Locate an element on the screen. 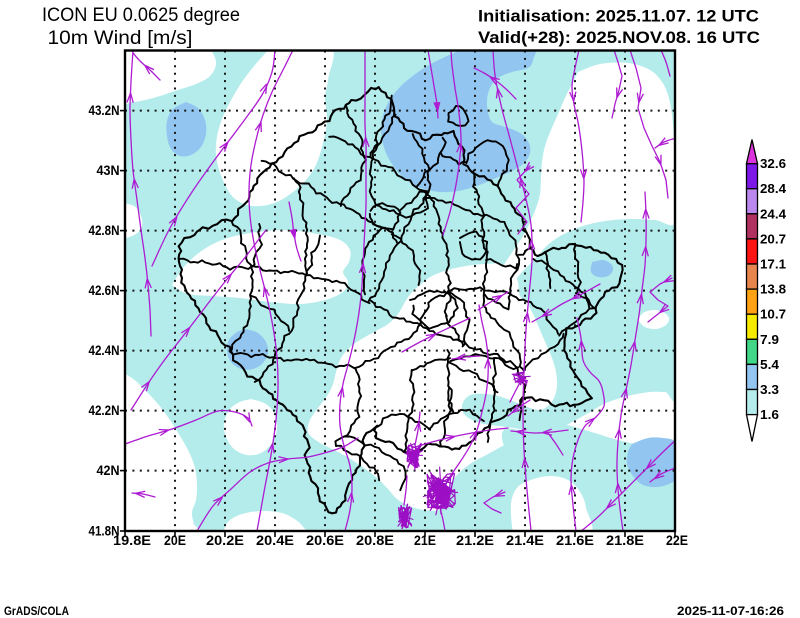  svg-text: 20.8E is located at coordinates (375, 540).